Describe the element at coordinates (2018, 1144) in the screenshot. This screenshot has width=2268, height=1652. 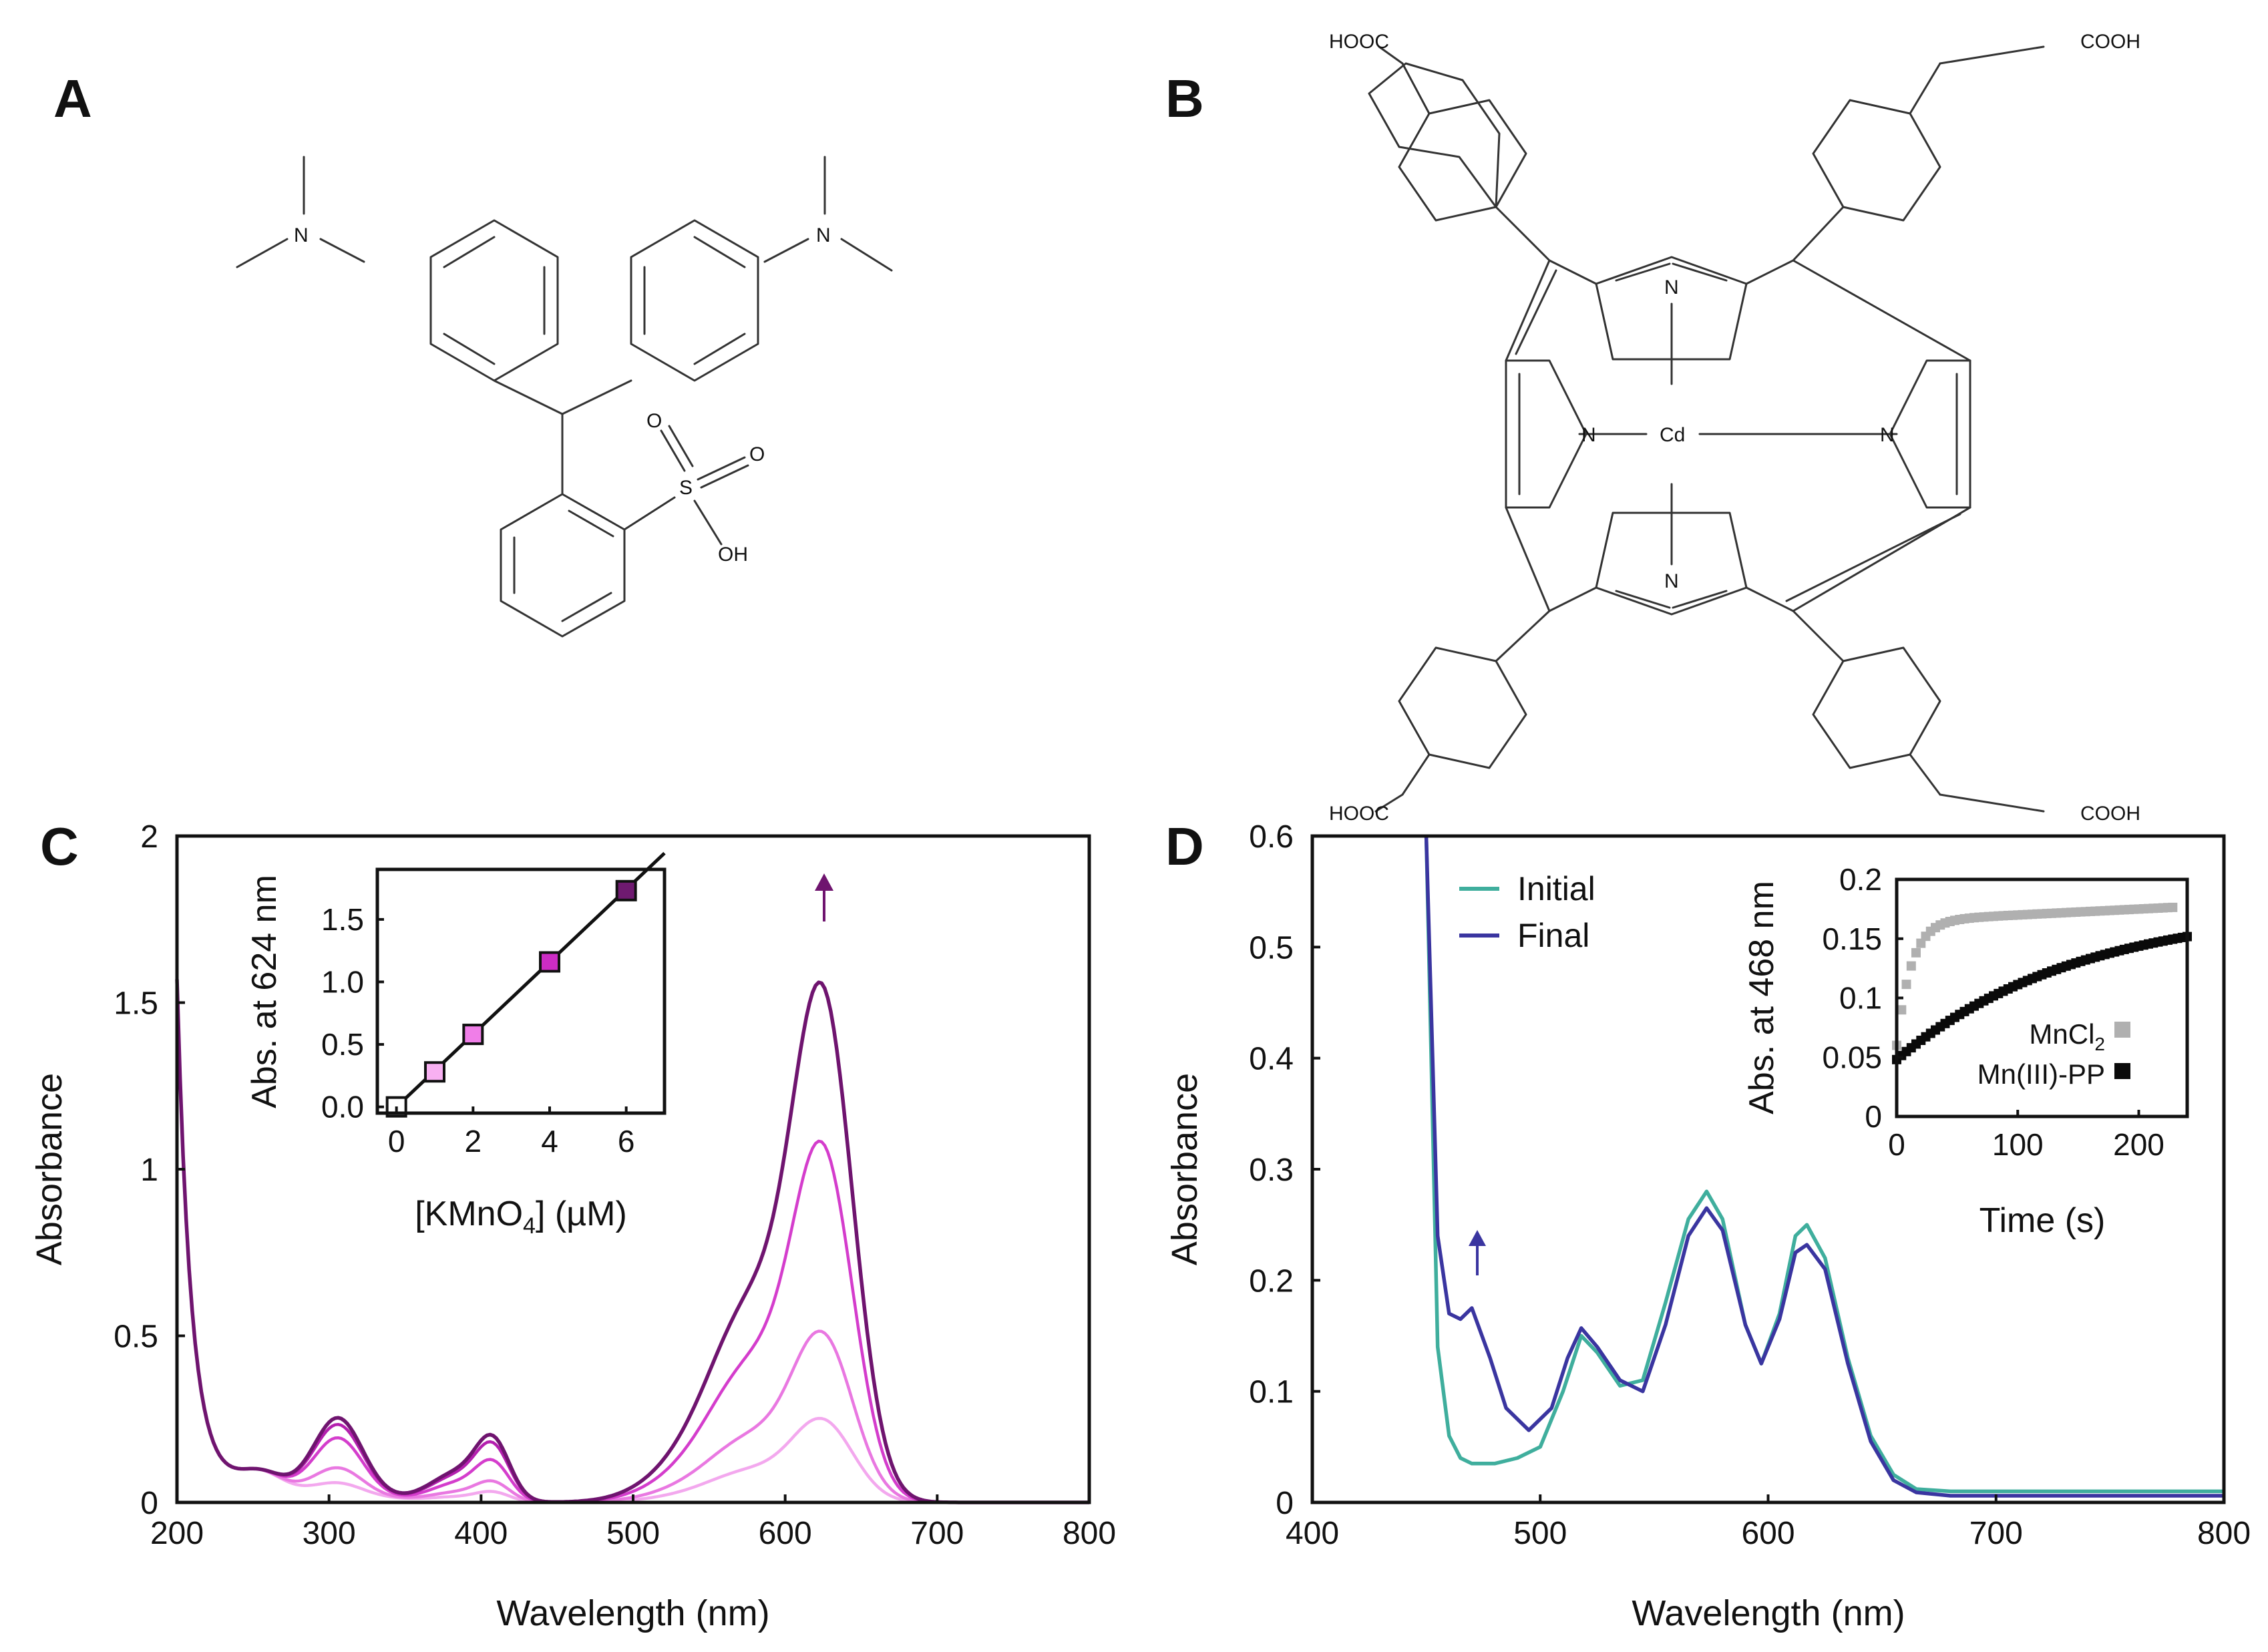
I see `chart-d-inset-xtick-label: 100` at that location.